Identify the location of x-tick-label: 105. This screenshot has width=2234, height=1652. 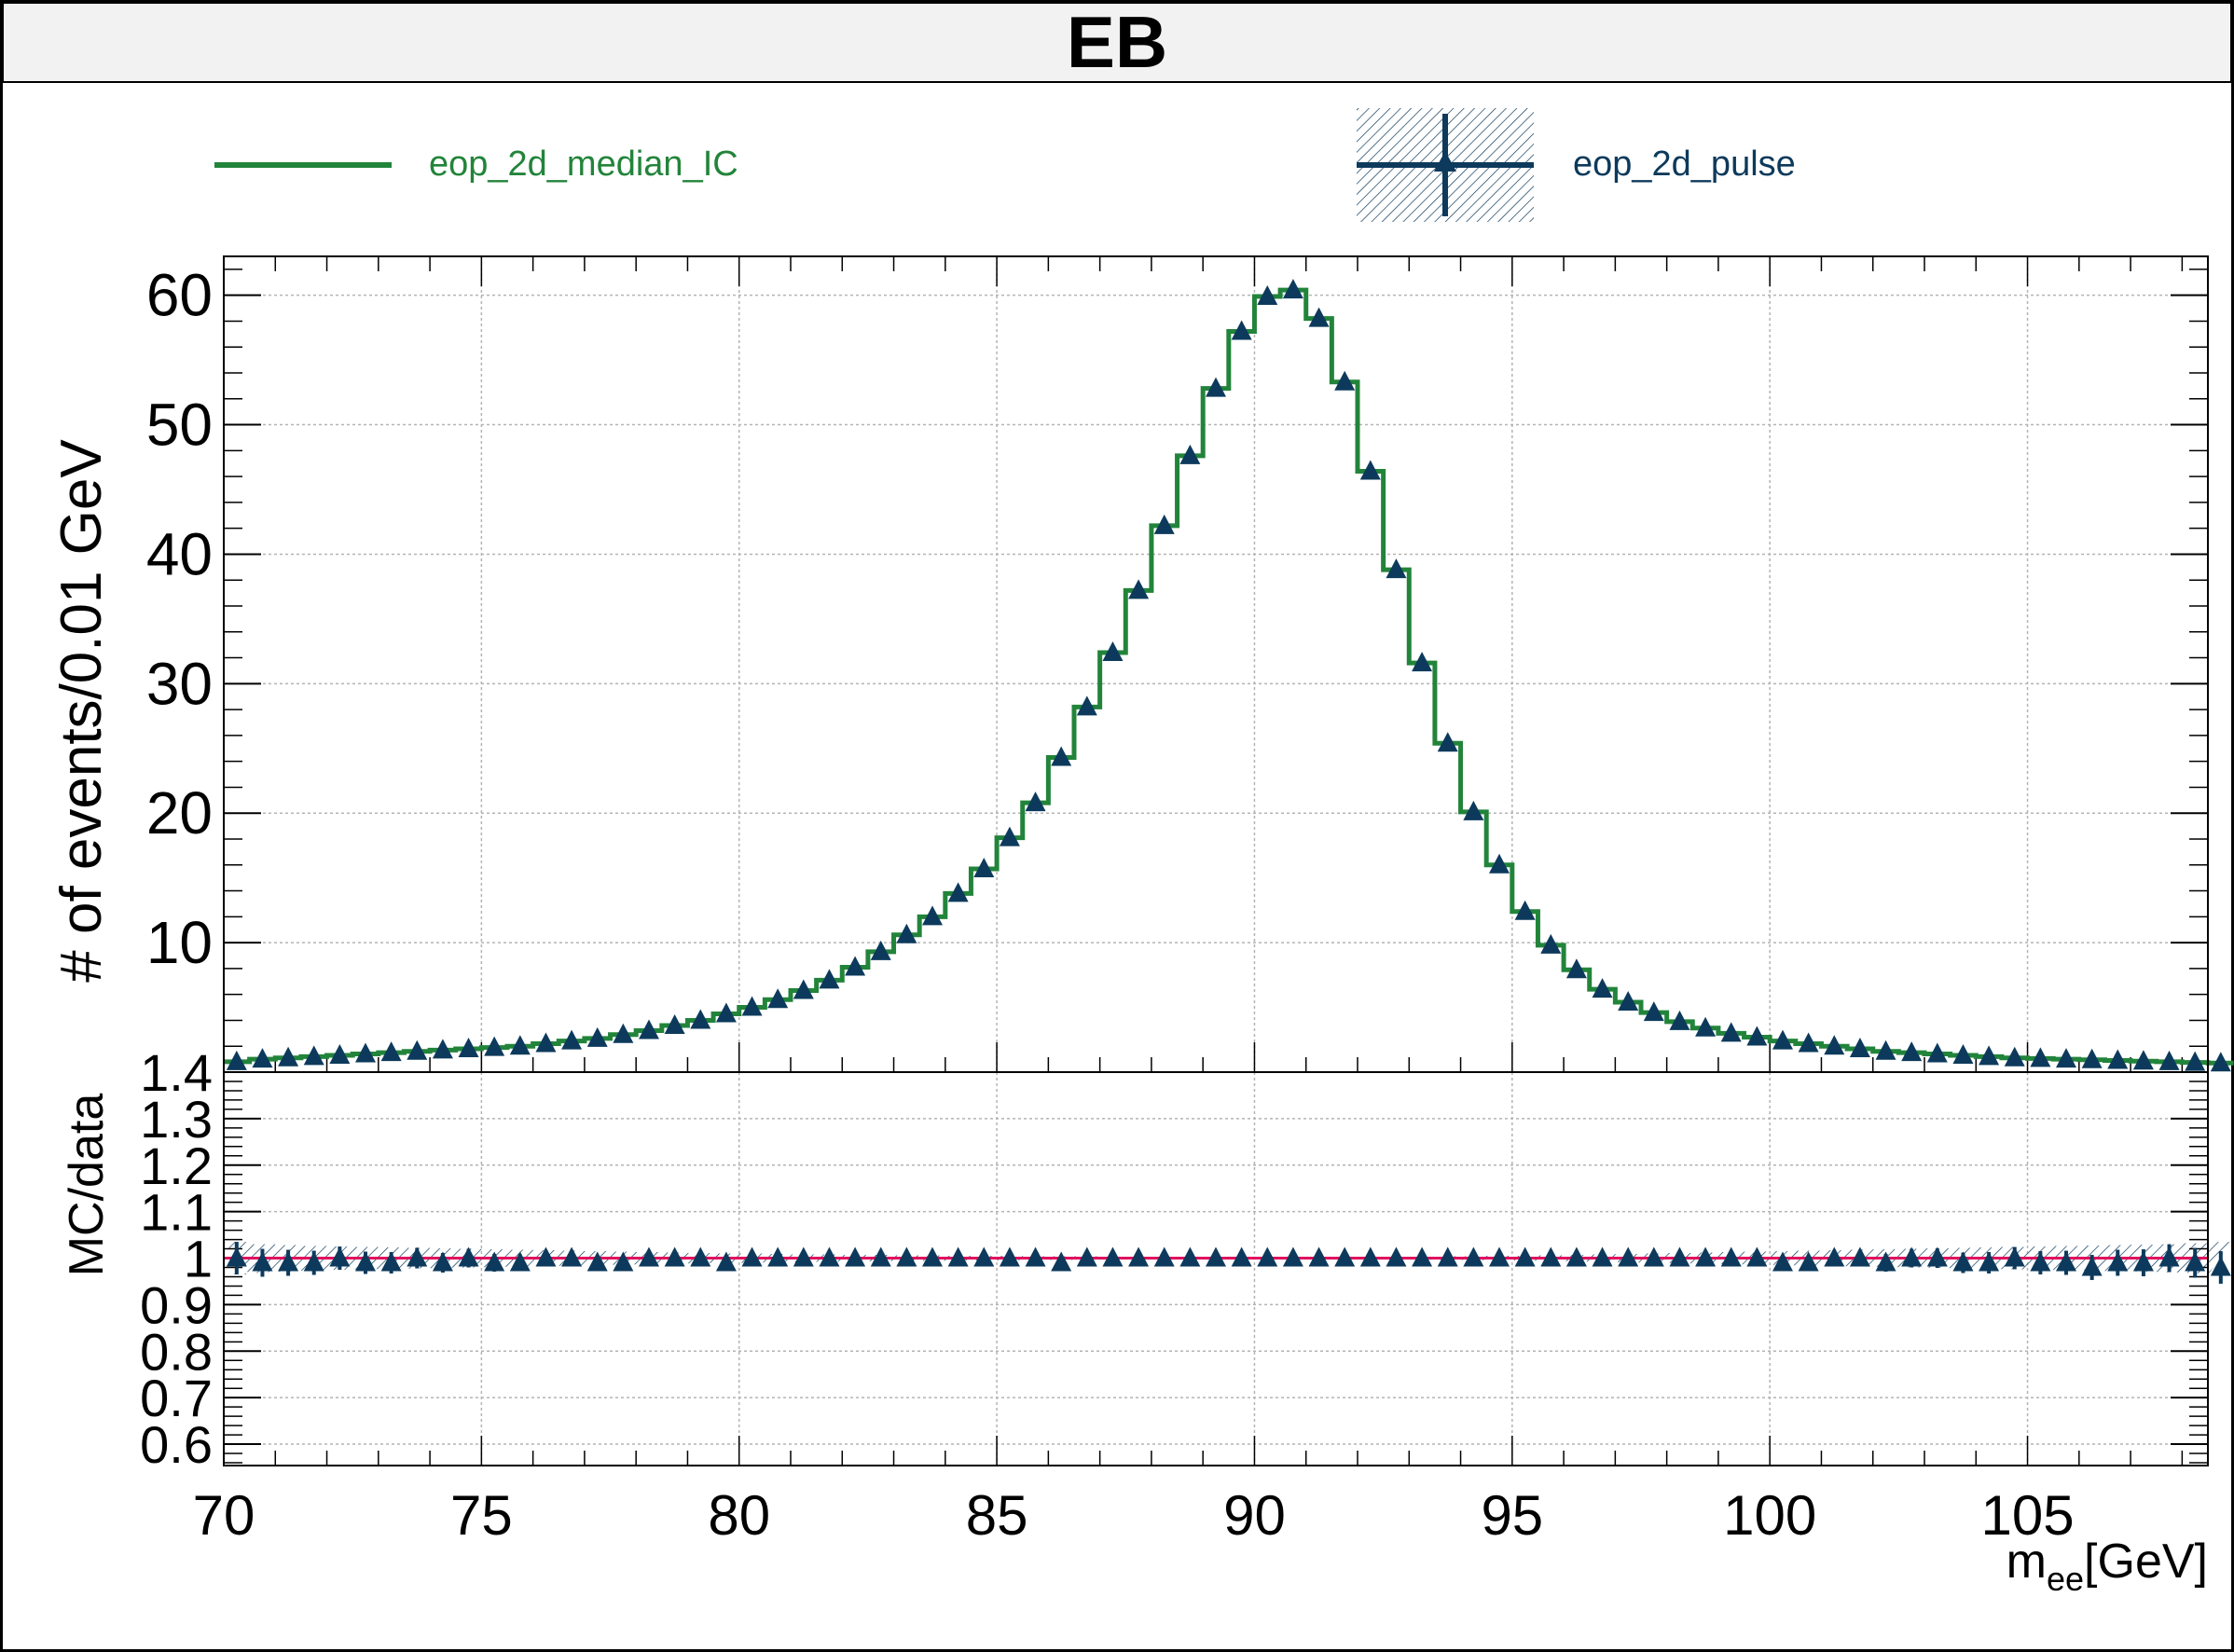
(2027, 1515).